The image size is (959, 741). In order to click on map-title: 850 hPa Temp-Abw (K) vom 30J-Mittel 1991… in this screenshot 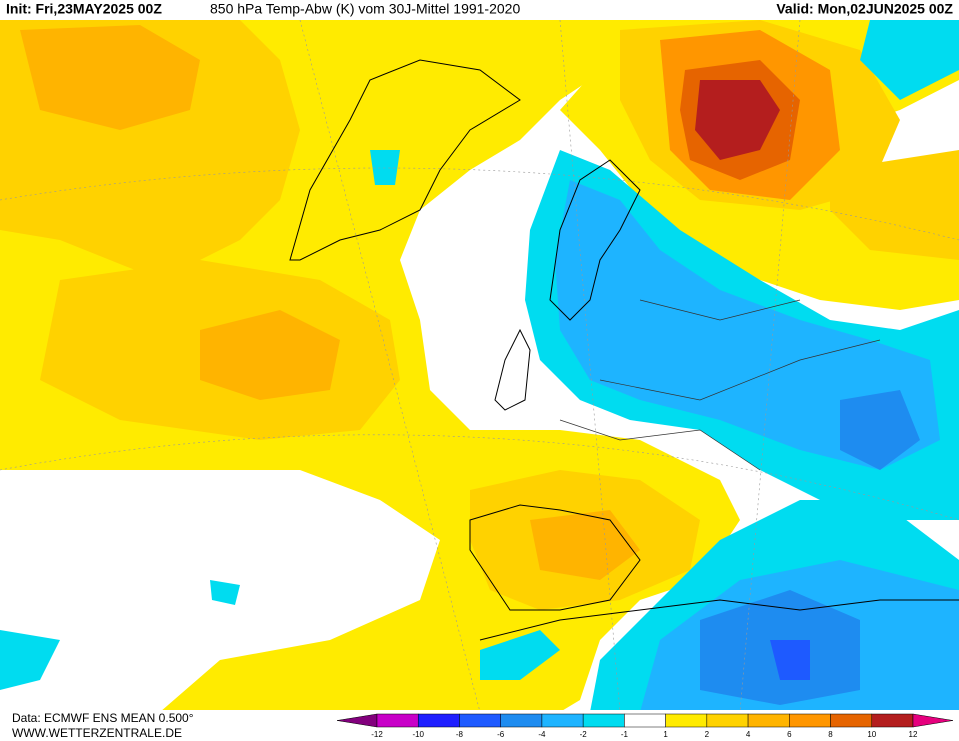, I will do `click(365, 9)`.